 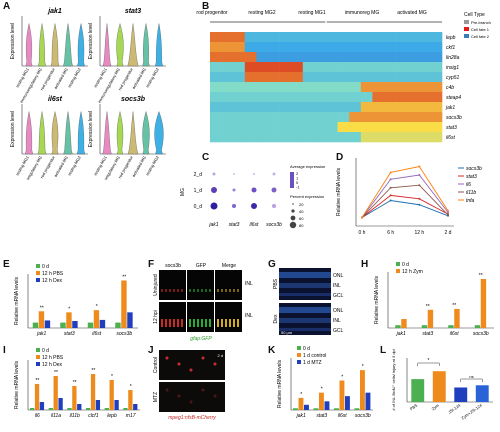 I want to click on panel-d-label: D, so click(x=340, y=157).